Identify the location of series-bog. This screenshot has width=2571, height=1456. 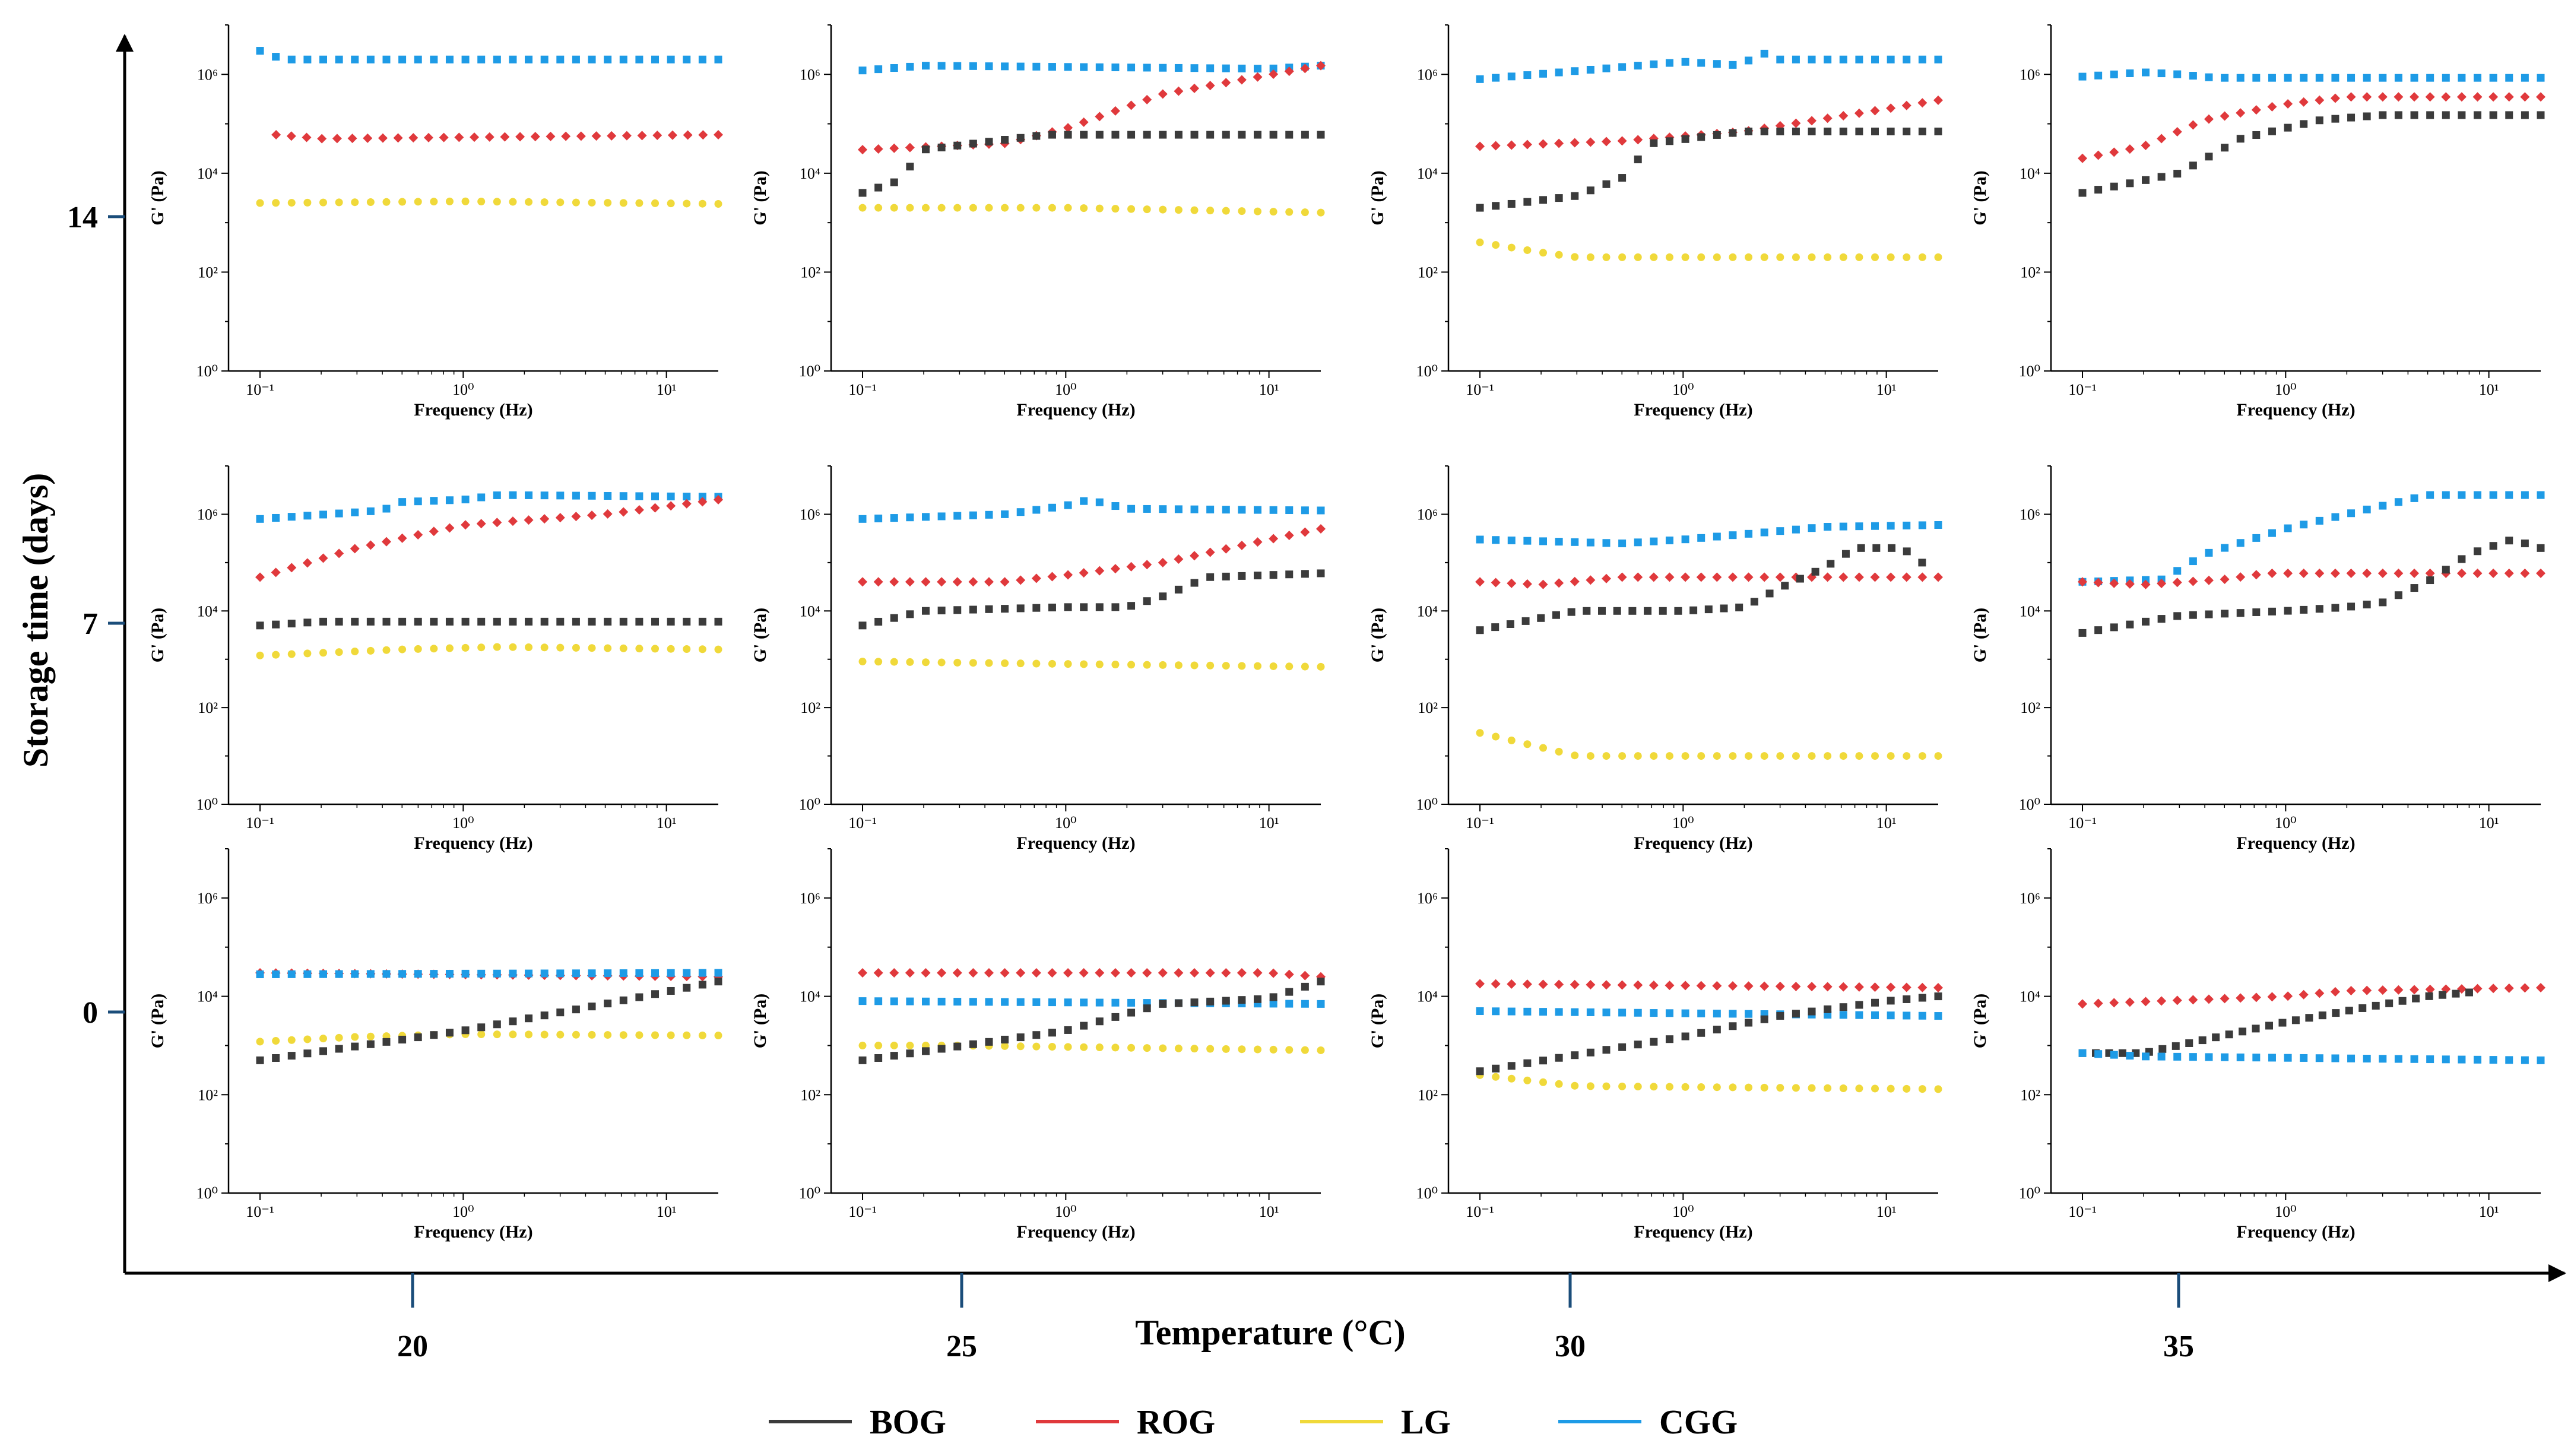
(1701, 589).